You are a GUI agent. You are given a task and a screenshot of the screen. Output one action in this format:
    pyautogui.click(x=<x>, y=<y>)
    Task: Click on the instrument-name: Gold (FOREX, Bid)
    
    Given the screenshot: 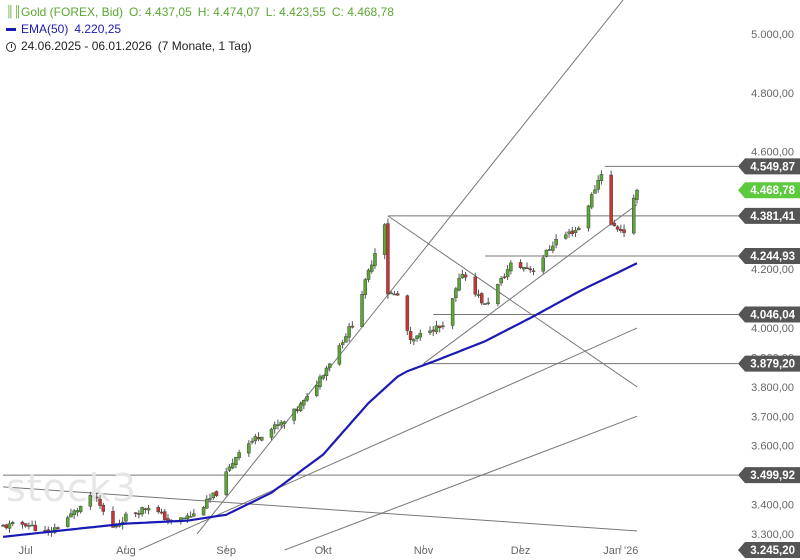 What is the action you would take?
    pyautogui.click(x=72, y=12)
    